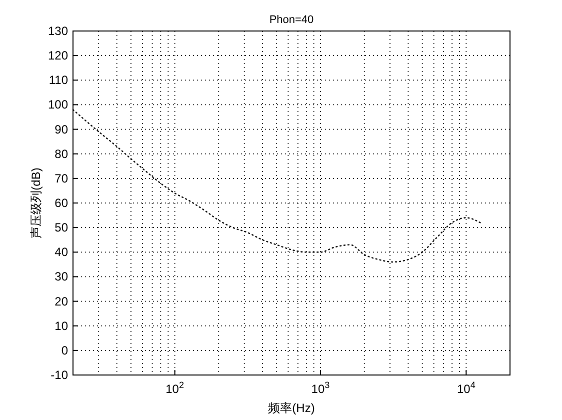 Image resolution: width=562 pixels, height=420 pixels. Describe the element at coordinates (61, 203) in the screenshot. I see `y-tick-label: 60` at that location.